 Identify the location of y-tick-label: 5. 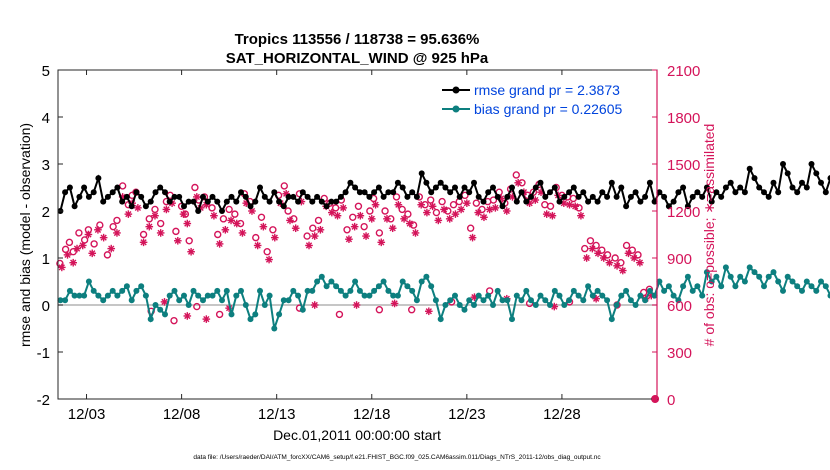
(46, 71).